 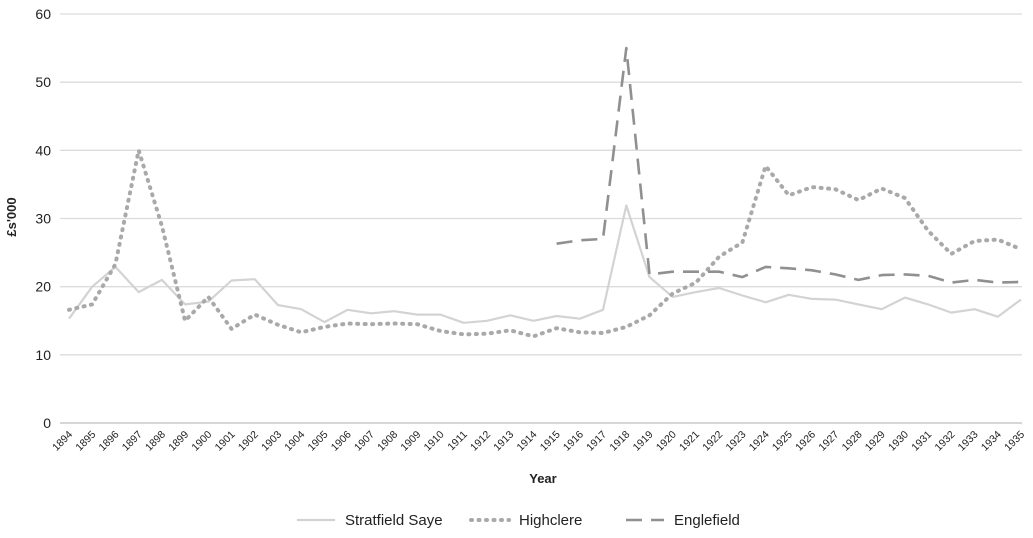 I want to click on legend-label: Englefield, so click(x=707, y=520).